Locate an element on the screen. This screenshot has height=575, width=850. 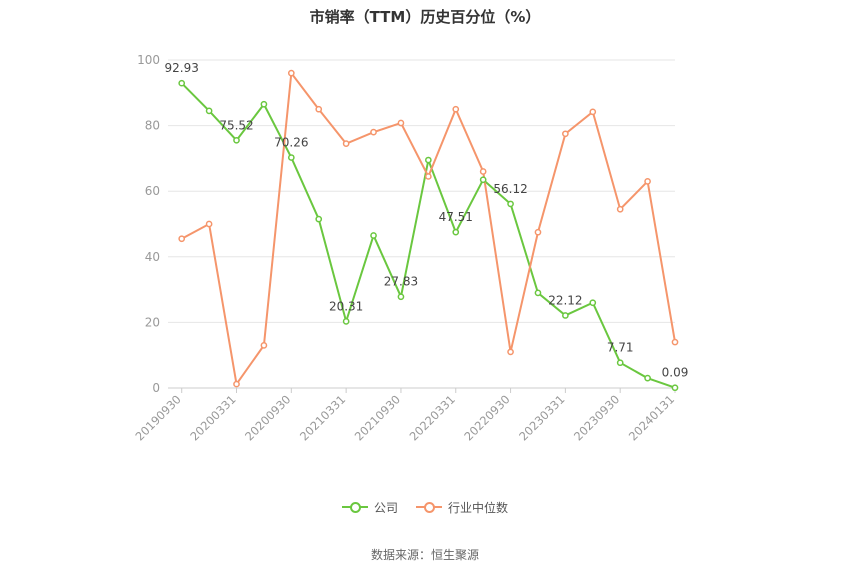
x-tick-label: 20230331 is located at coordinates (541, 417).